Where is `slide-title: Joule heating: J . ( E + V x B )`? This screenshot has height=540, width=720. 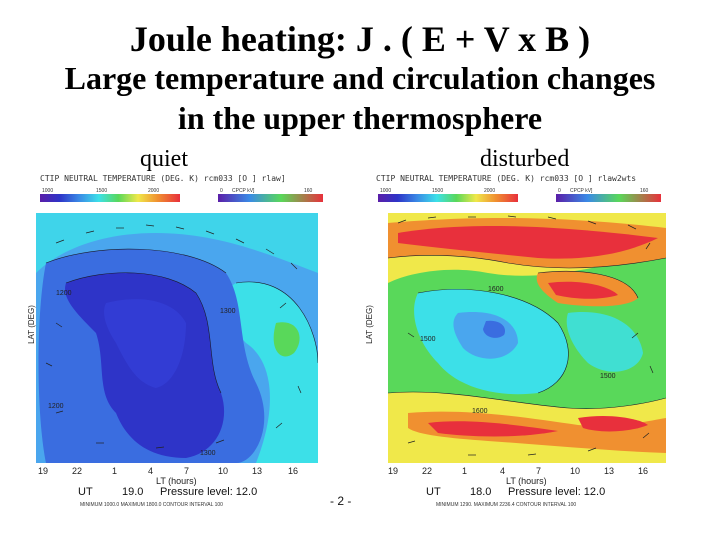
slide-title: Joule heating: J . ( E + V x B ) is located at coordinates (360, 39).